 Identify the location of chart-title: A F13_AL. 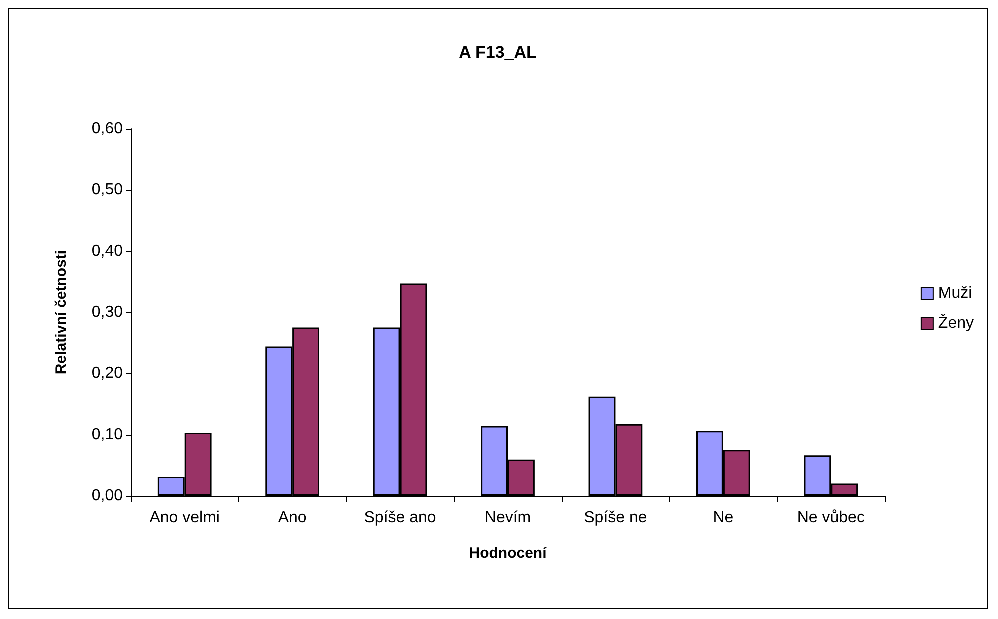
(498, 52).